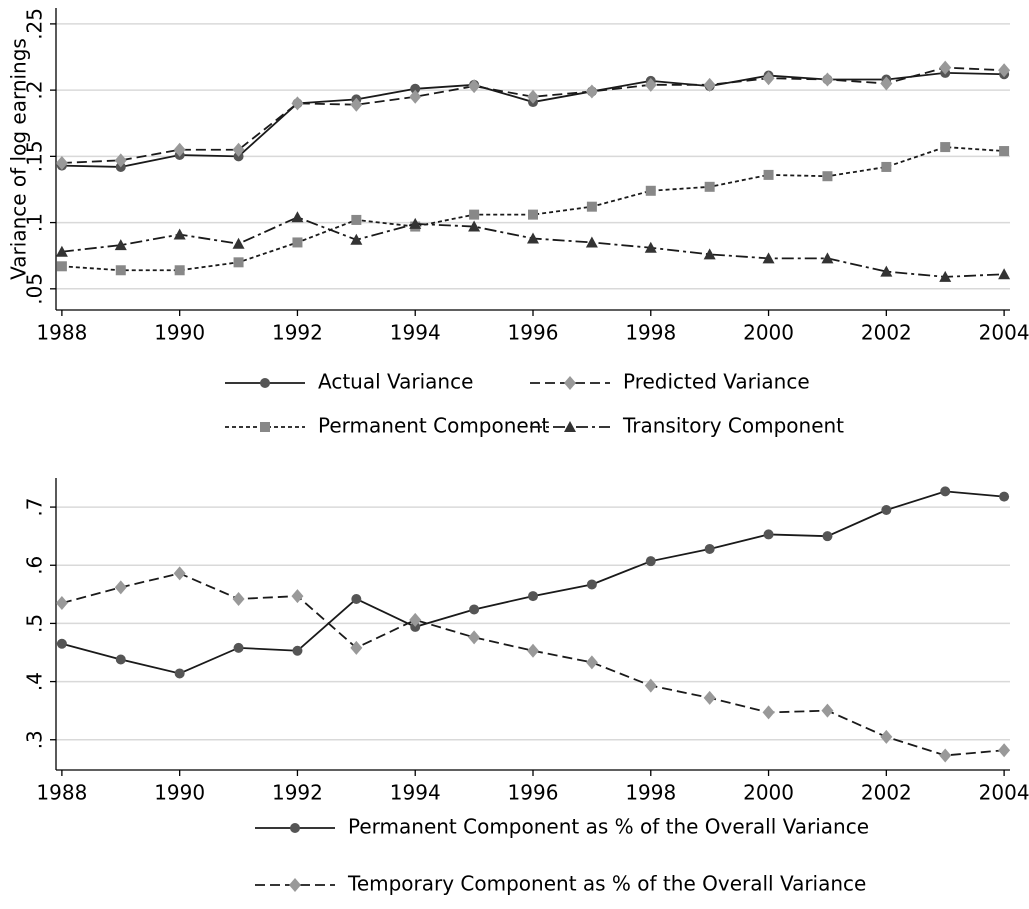 The image size is (1029, 909). What do you see at coordinates (19, 159) in the screenshot?
I see `y-axis-title: Variance of log earnings` at bounding box center [19, 159].